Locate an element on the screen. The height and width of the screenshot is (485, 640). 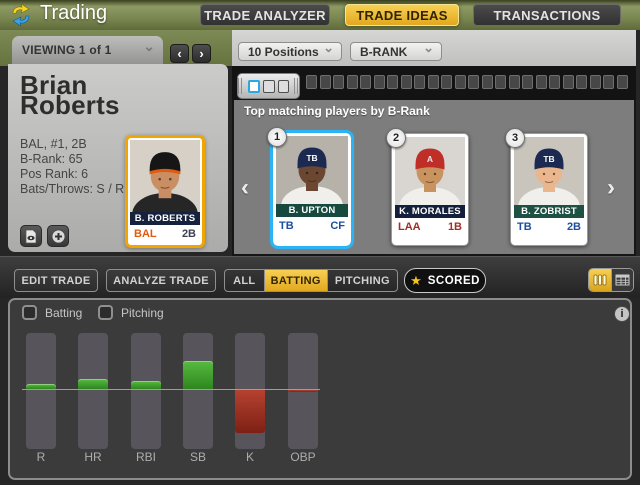
header-tabs: TRADE ANALYZER TRADE IDEAS TRANSACTIONS is located at coordinates (320, 15).